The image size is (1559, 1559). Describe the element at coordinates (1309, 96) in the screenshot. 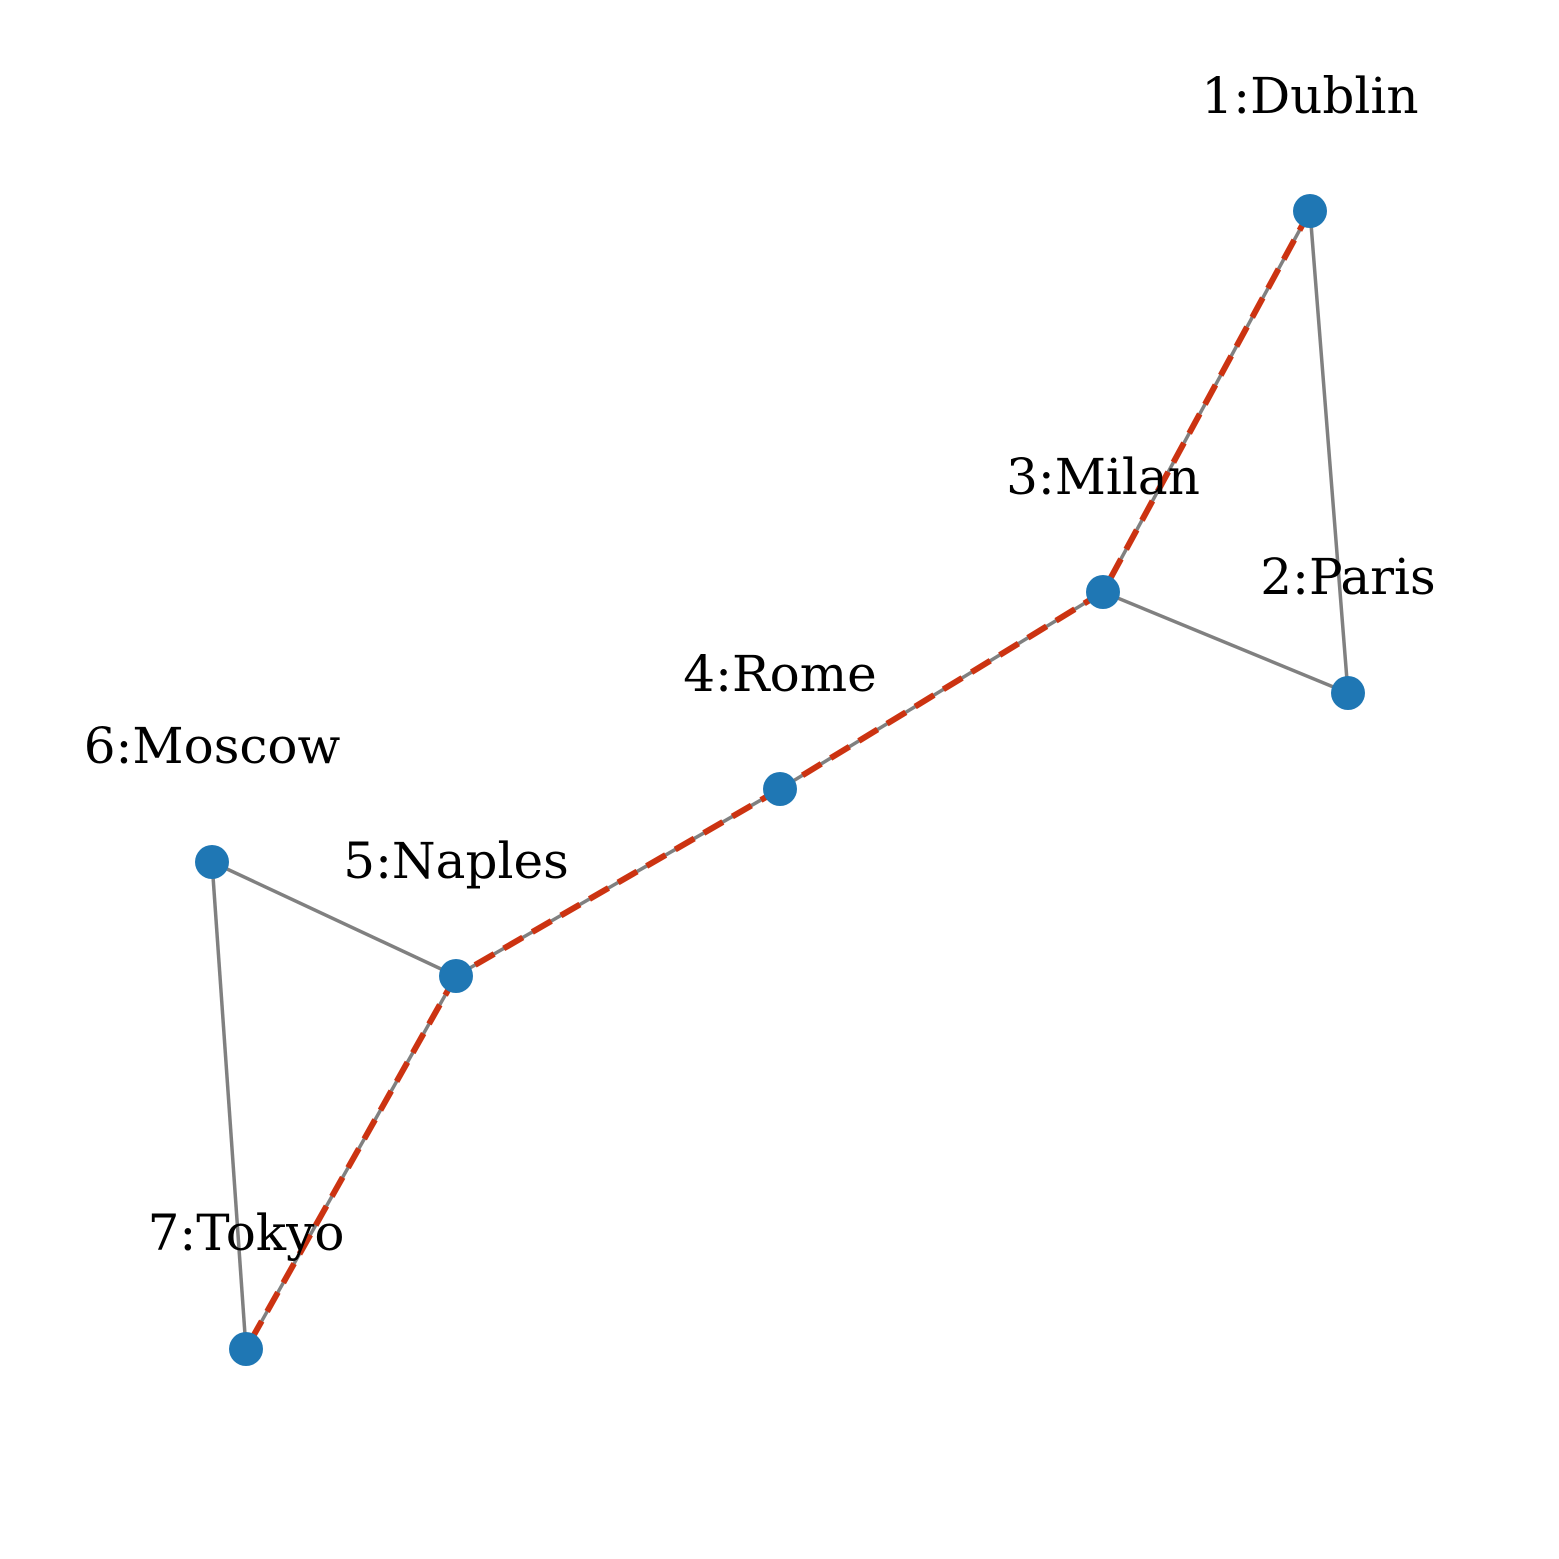

I see `node-label-1: 1:Dublin` at that location.